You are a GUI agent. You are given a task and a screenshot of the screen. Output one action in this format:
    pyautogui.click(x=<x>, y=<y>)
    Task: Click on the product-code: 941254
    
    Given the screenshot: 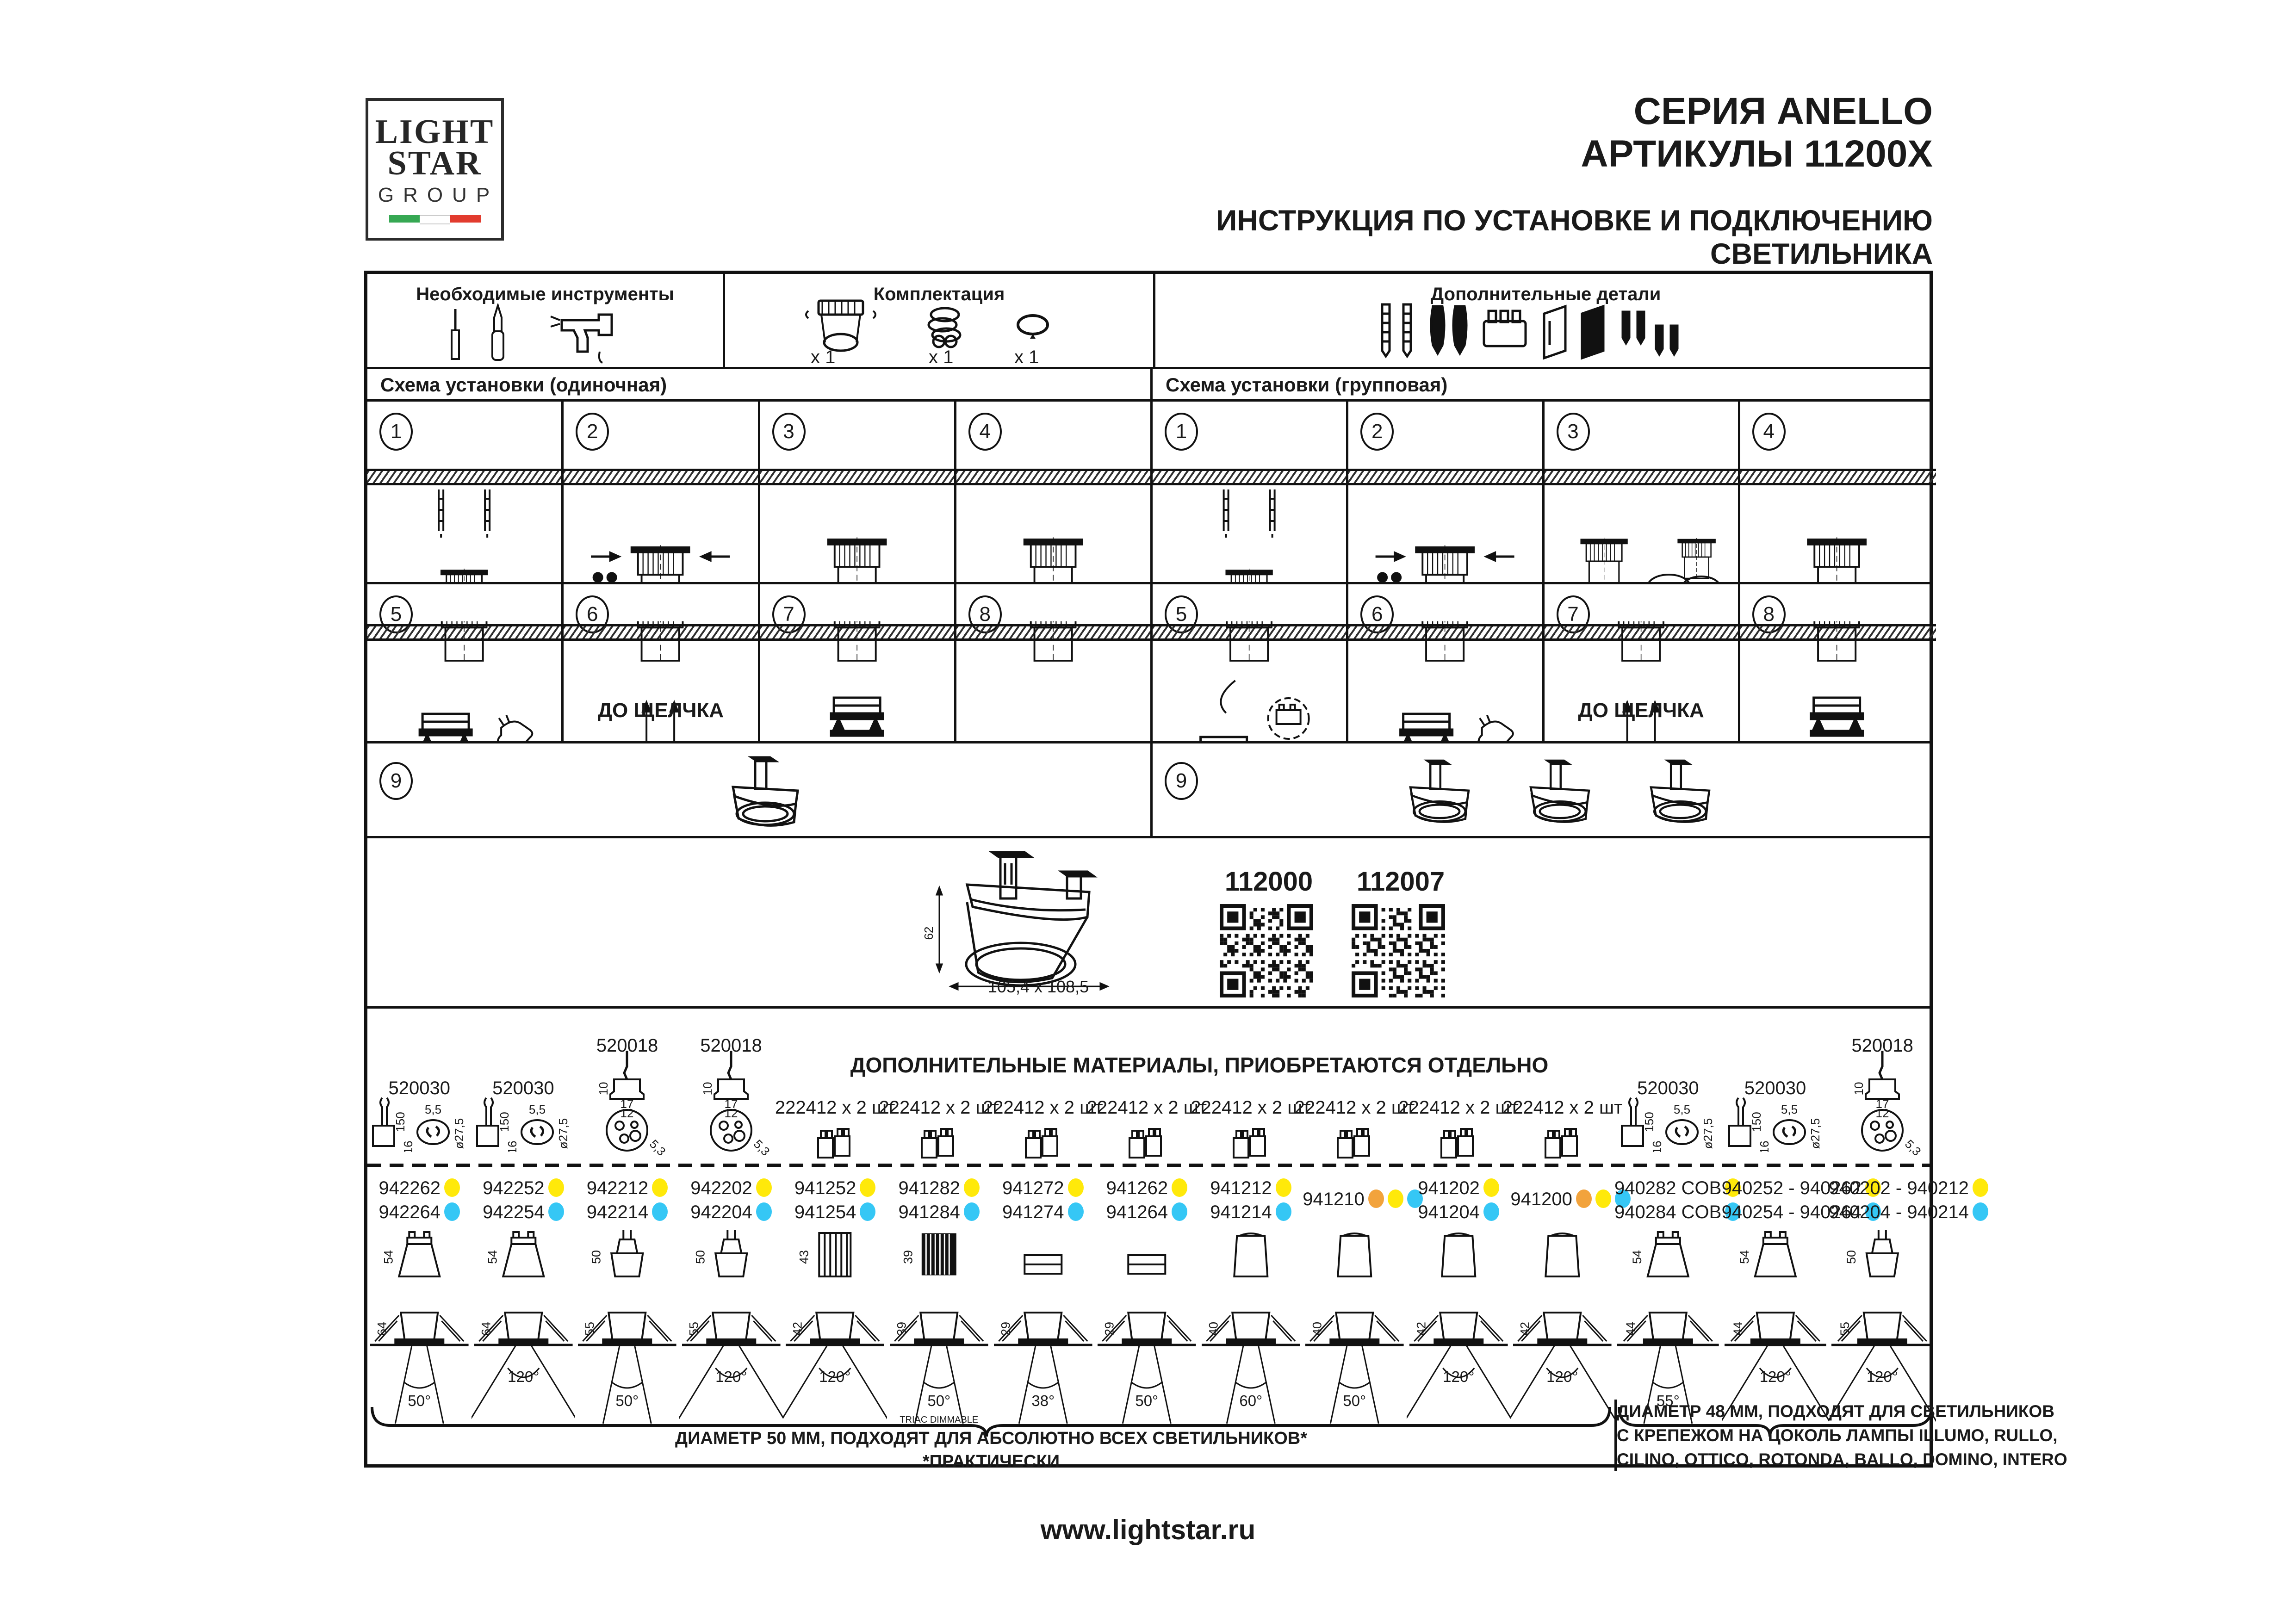 What is the action you would take?
    pyautogui.click(x=835, y=1212)
    